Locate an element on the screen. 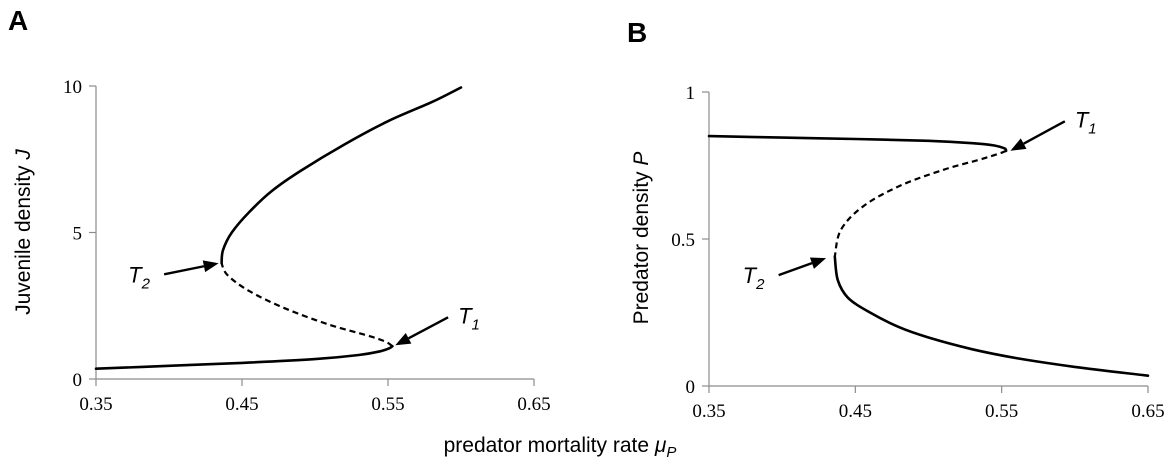 The image size is (1170, 461). shared-xlabel: predator mortality rate μP is located at coordinates (560, 447).